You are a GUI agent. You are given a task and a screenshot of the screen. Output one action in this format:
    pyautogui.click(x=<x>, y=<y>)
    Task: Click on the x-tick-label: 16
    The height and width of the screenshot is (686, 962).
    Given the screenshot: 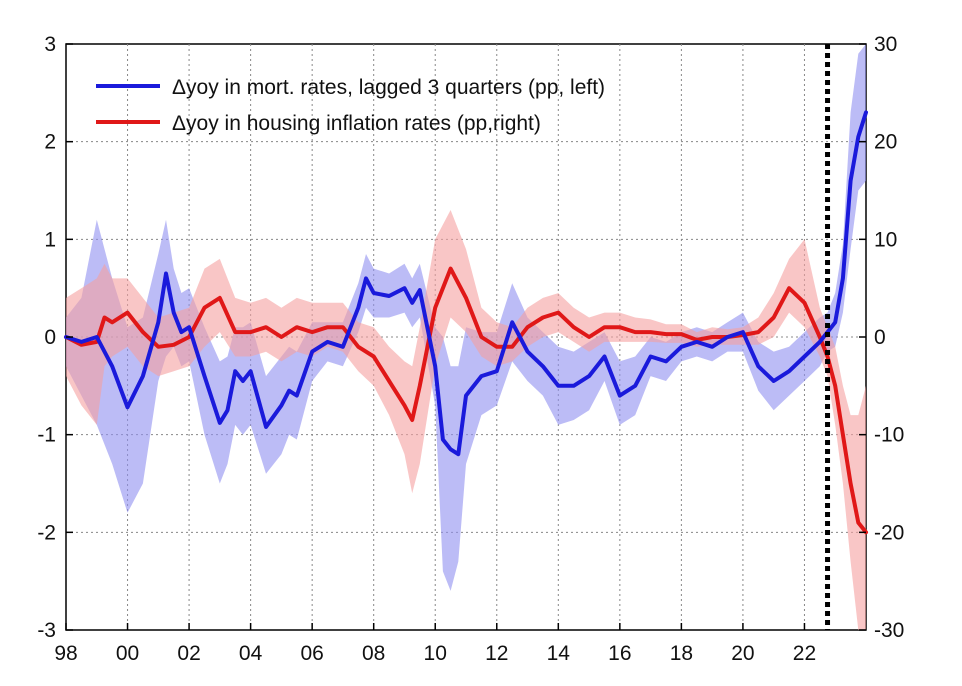 What is the action you would take?
    pyautogui.click(x=619, y=653)
    